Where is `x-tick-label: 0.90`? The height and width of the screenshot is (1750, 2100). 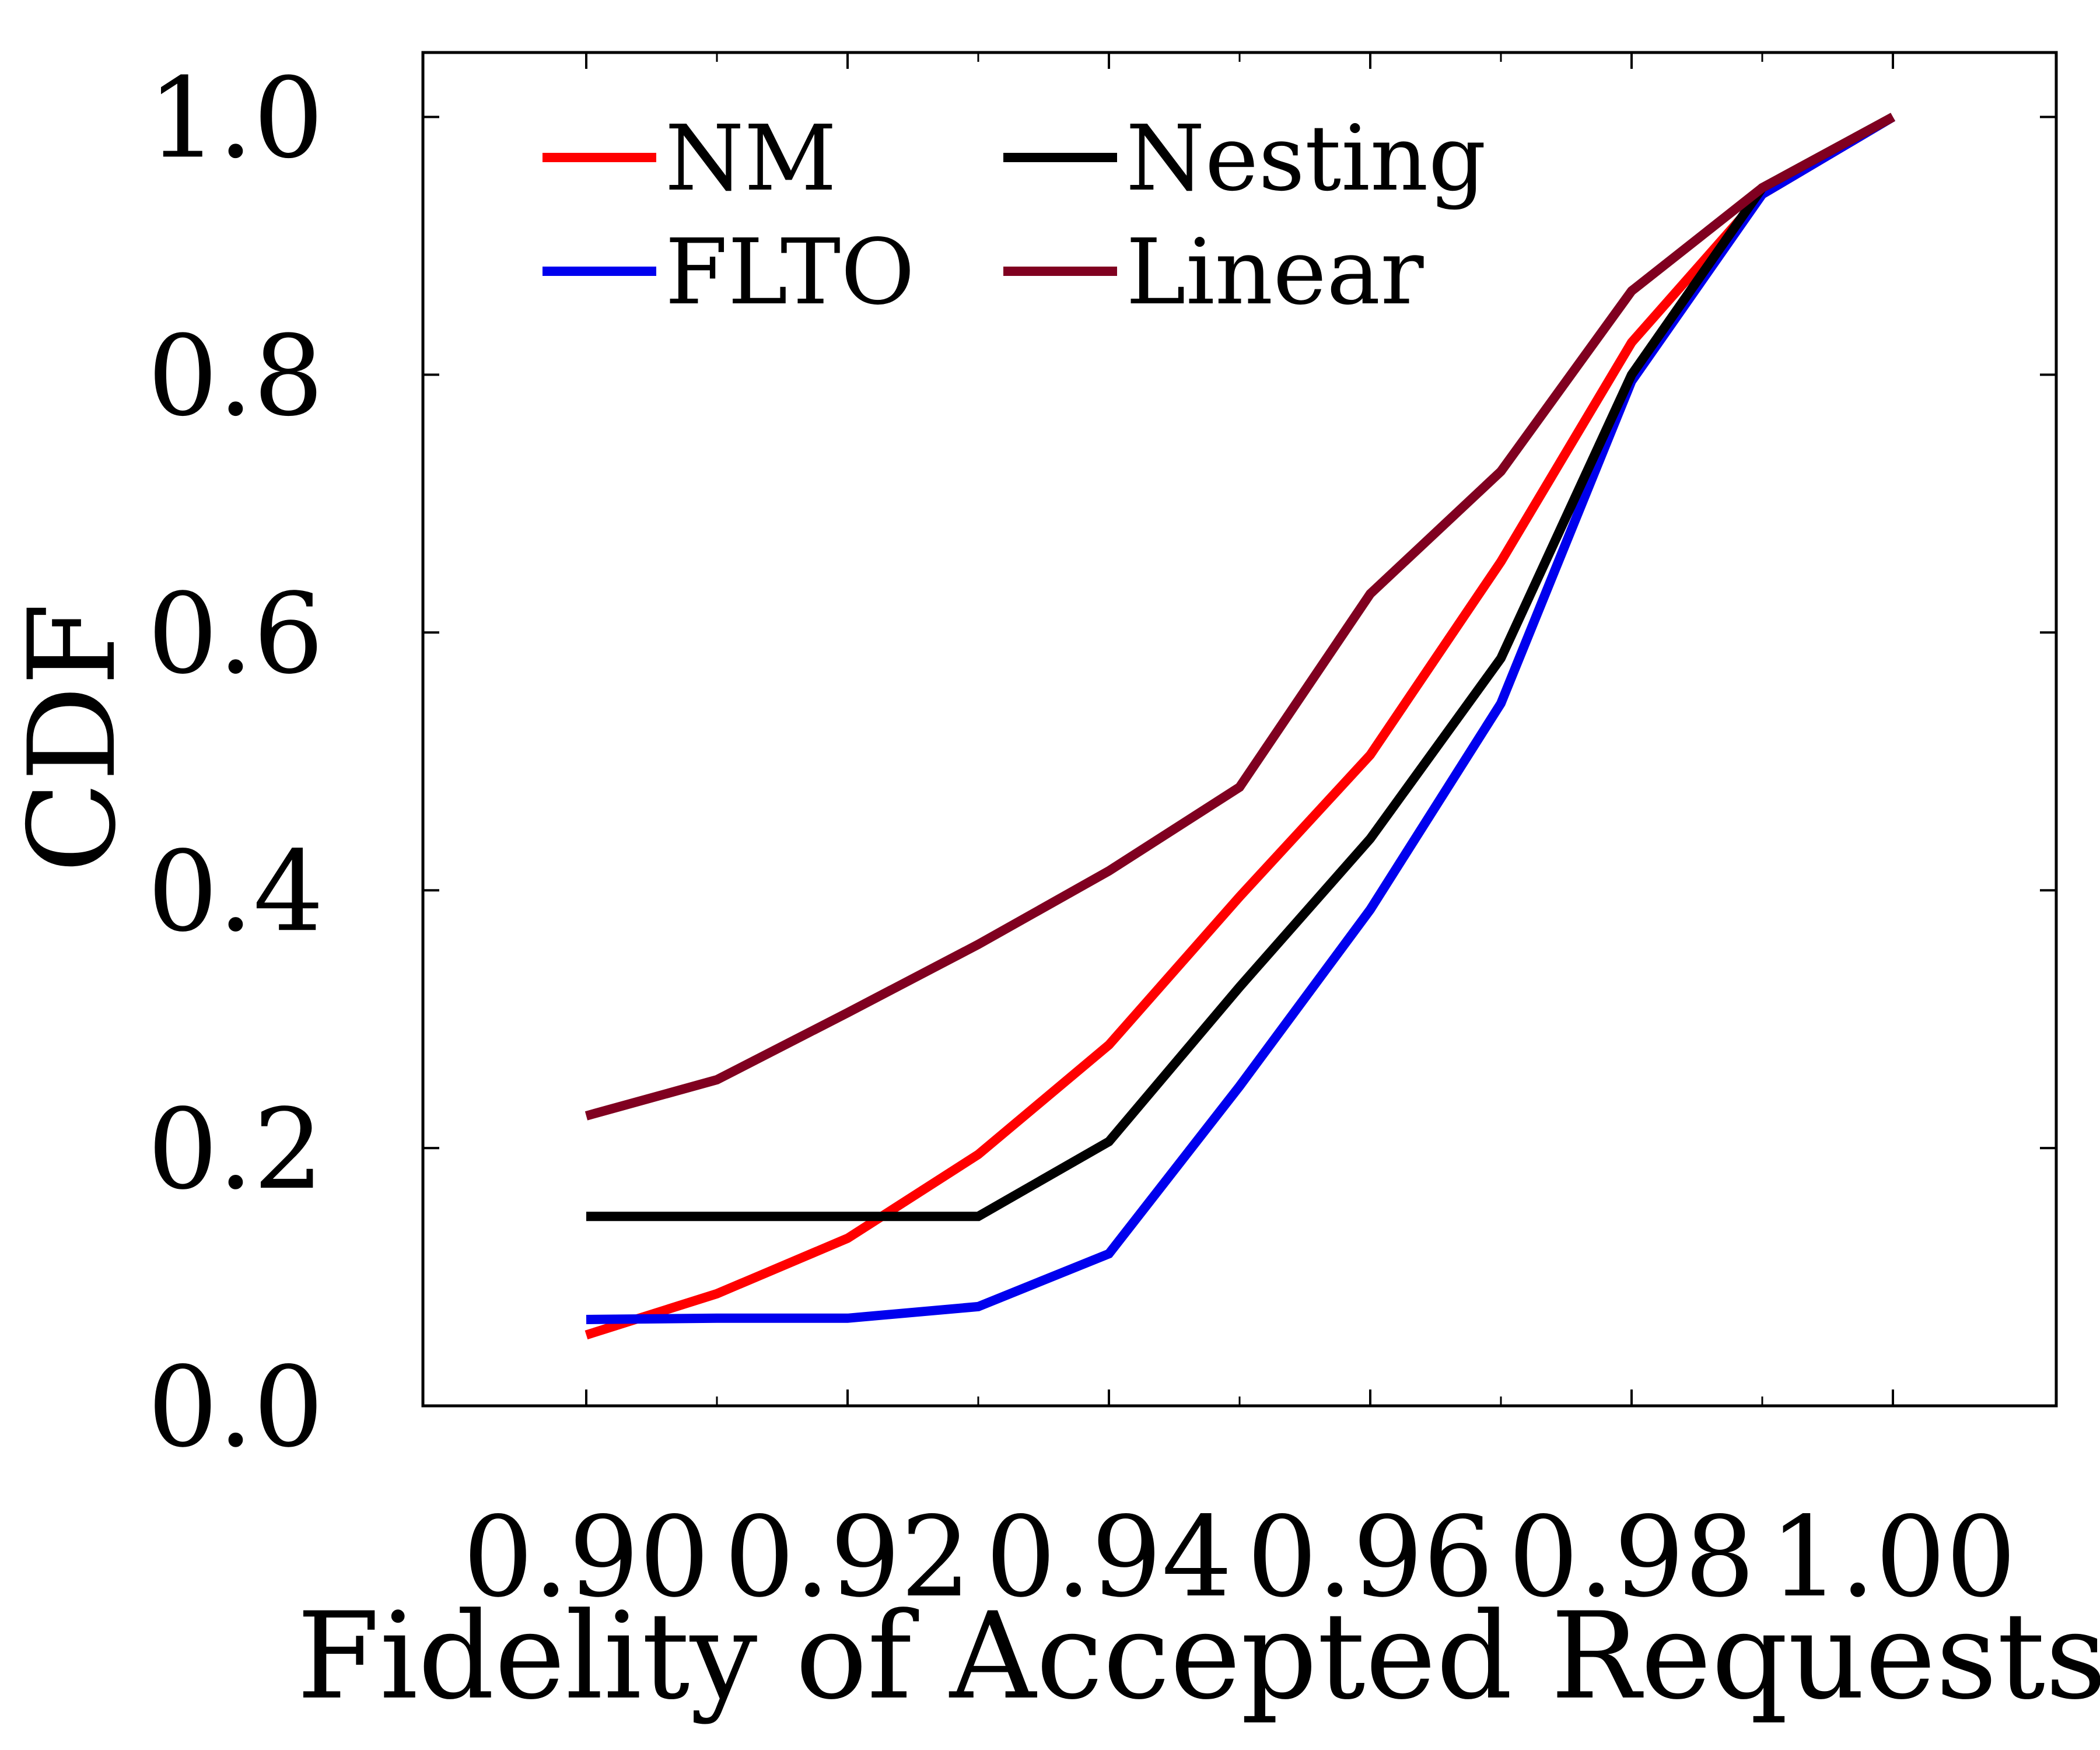 x-tick-label: 0.90 is located at coordinates (586, 1557).